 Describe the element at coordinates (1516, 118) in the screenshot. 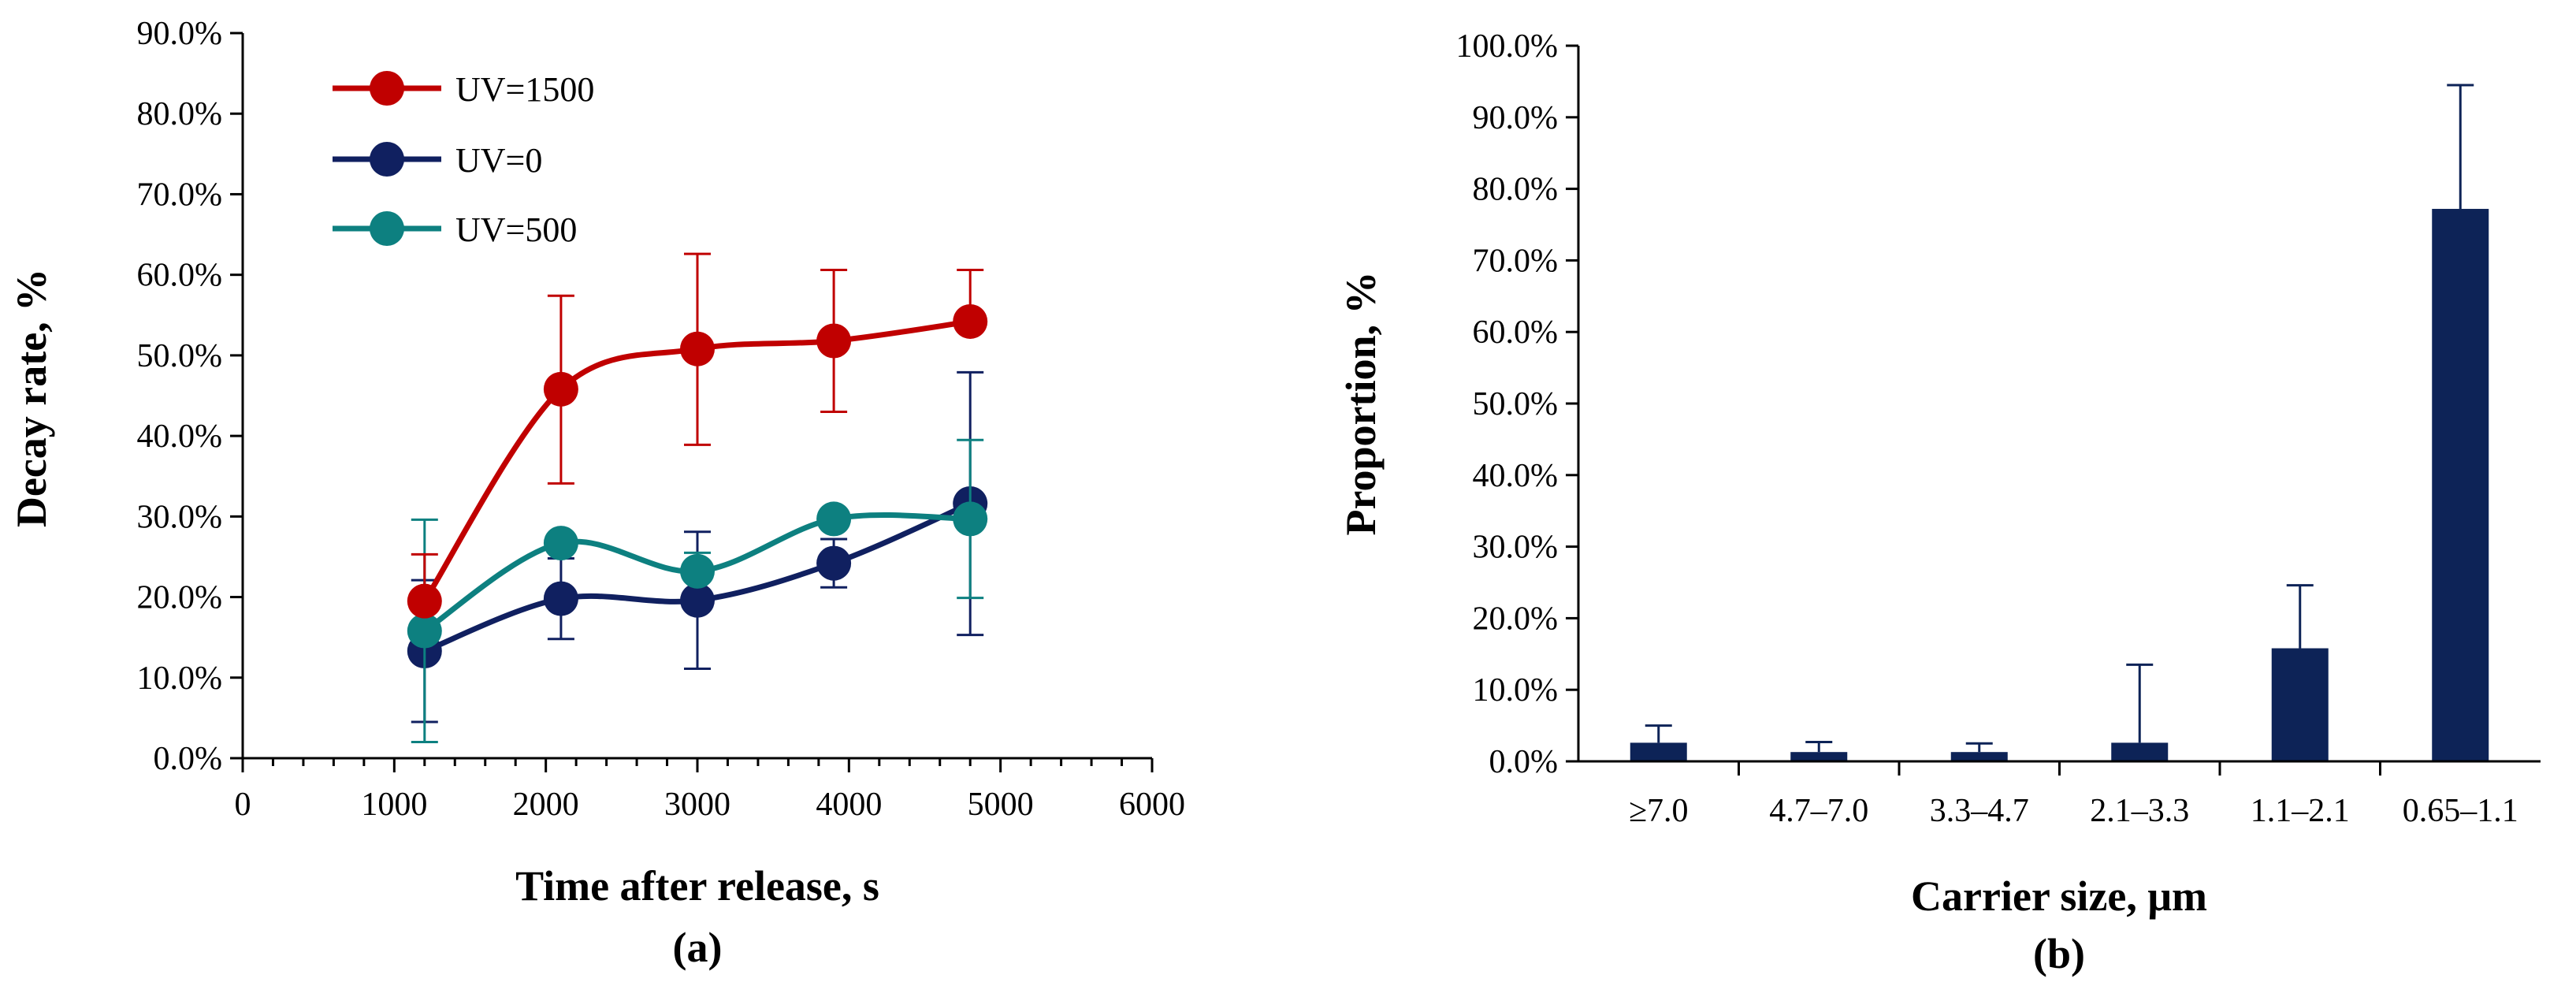

I see `panel-b-y-tick-label: 90.0%` at that location.